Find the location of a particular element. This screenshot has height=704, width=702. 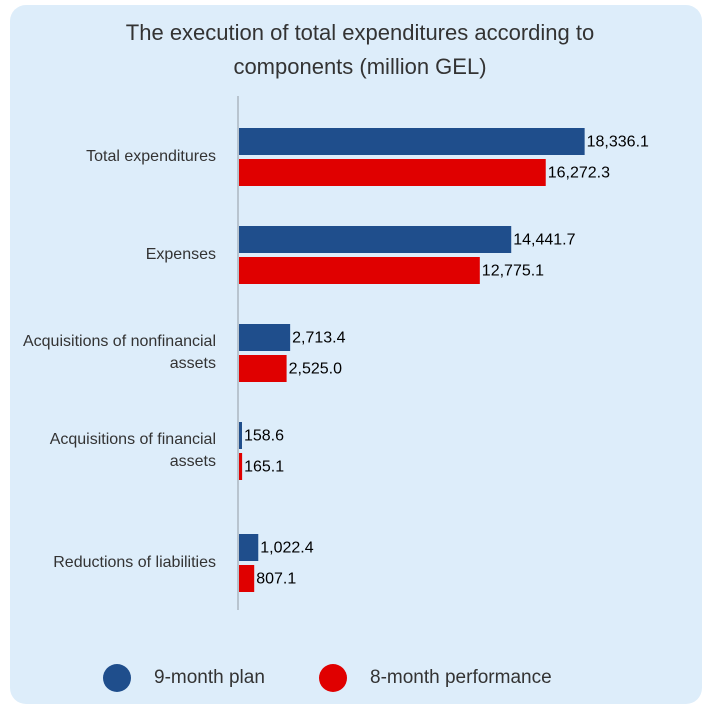

legend-label: 9-month plan is located at coordinates (209, 677).